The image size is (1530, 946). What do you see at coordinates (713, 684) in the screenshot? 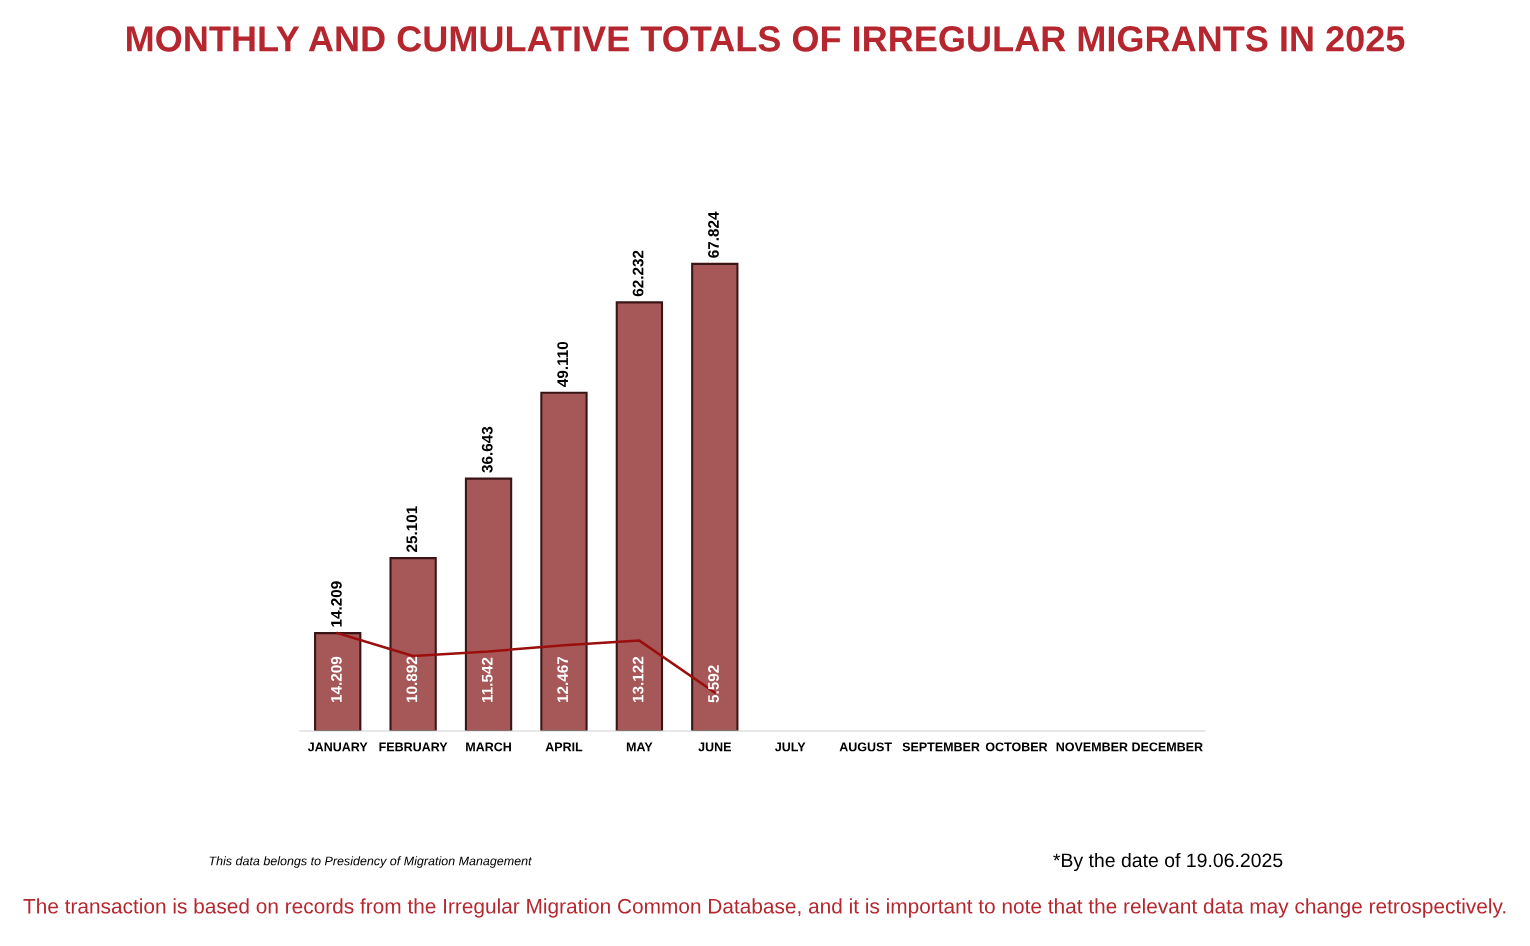
I see `data-label: 5.592` at bounding box center [713, 684].